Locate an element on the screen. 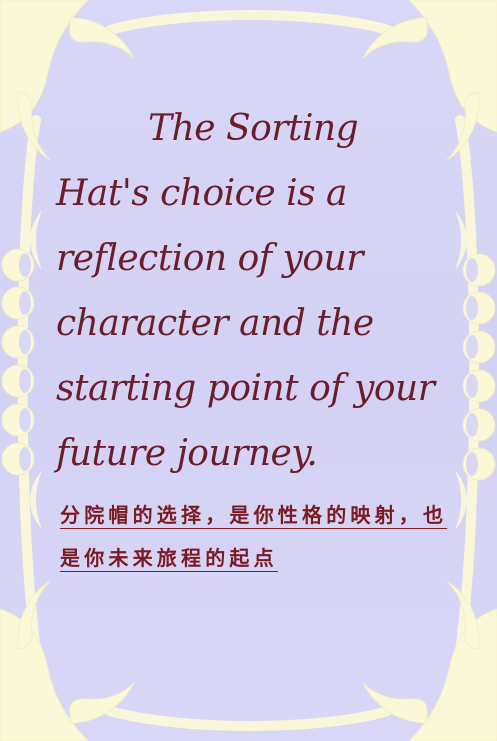  corner-ornament-bottom-right is located at coordinates (429, 660).